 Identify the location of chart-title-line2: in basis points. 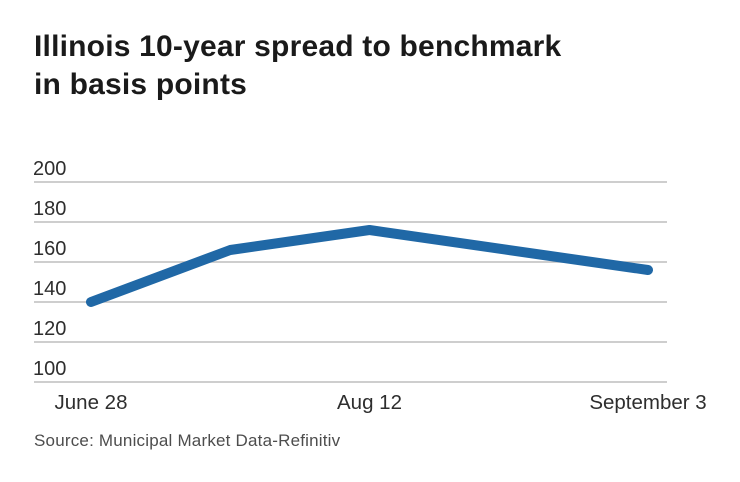
(141, 84).